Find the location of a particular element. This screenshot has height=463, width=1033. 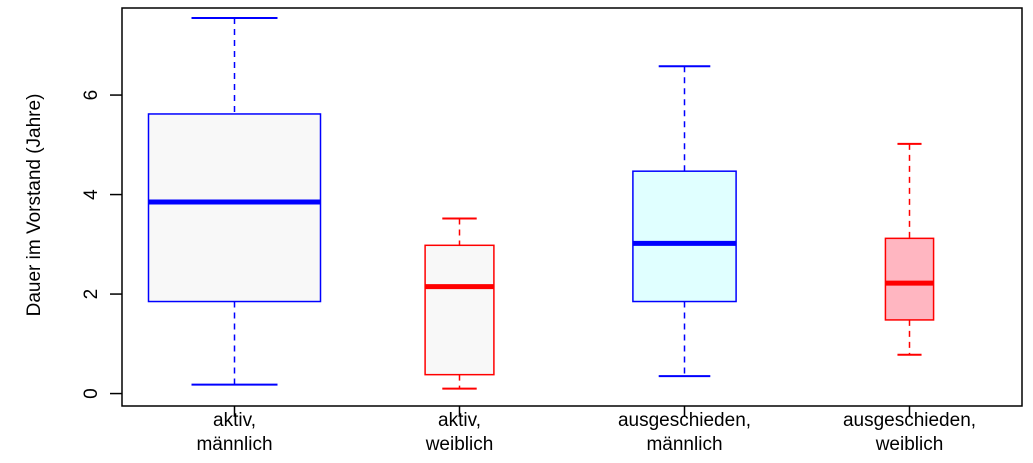

x-category-label: aktiv, weiblich is located at coordinates (459, 432).